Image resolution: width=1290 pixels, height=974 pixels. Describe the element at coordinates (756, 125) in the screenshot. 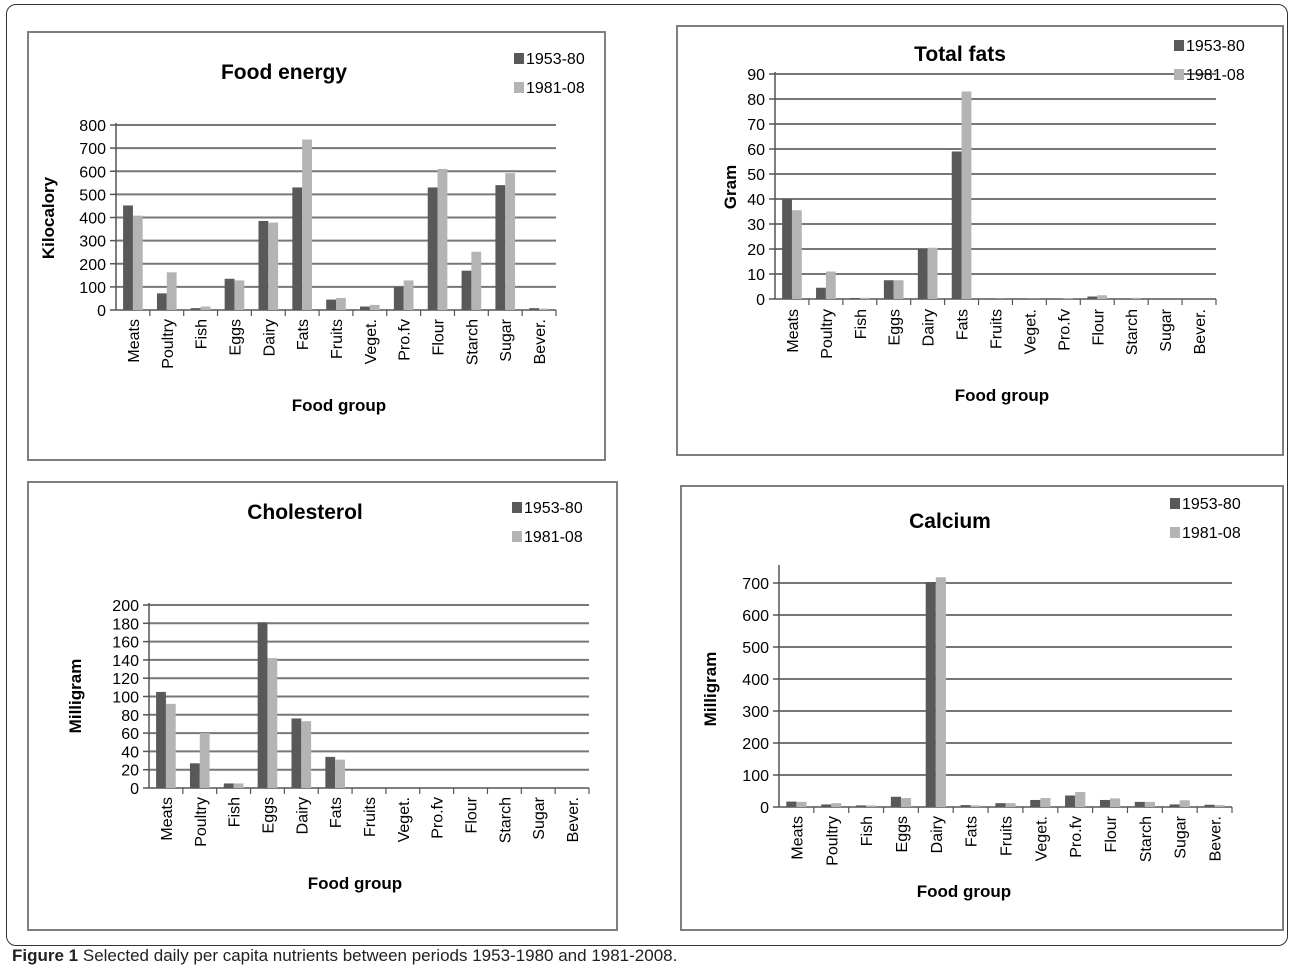

I see `y-tick-label: 70` at that location.